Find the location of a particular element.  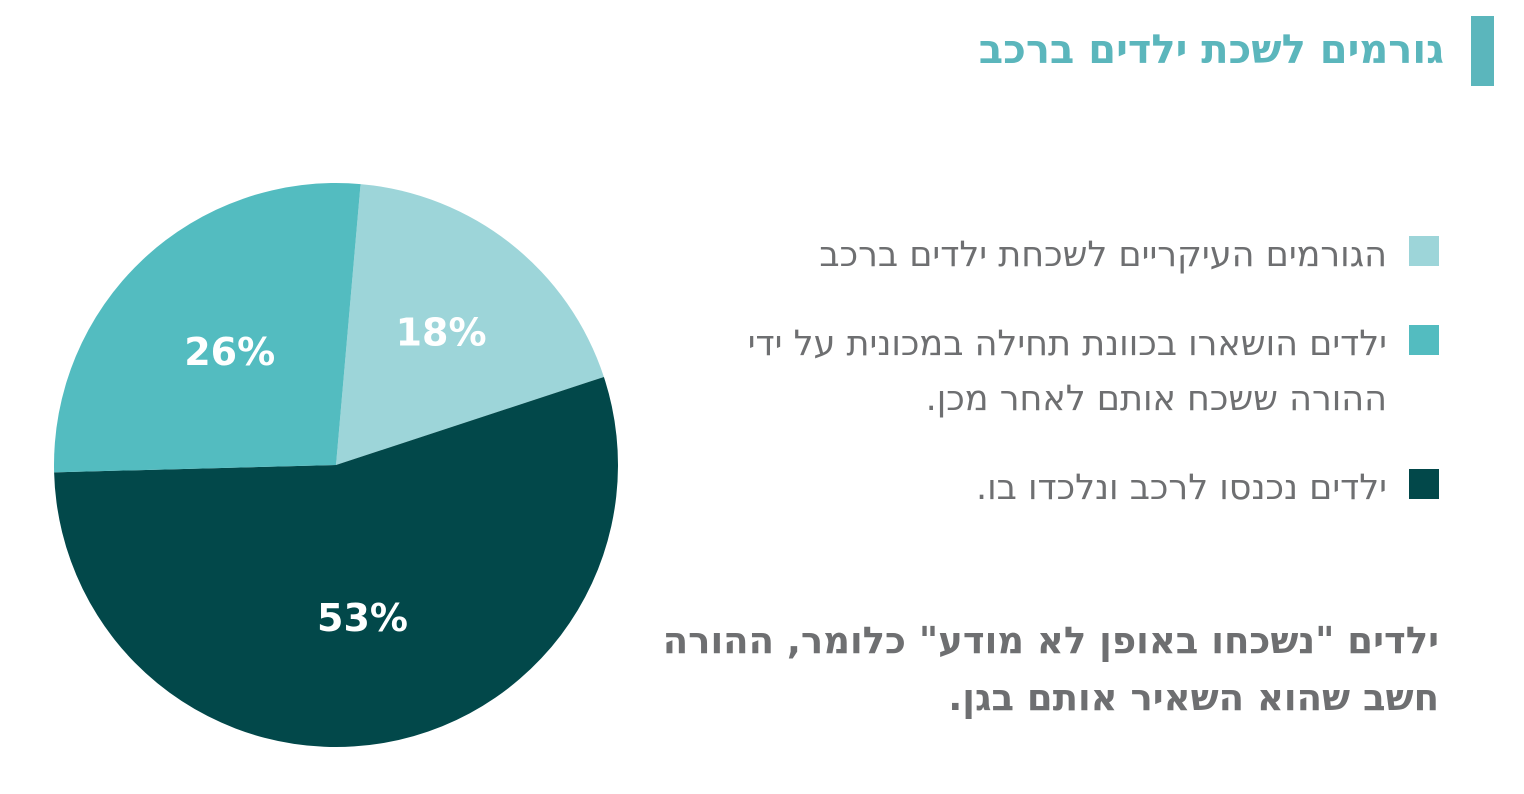

chart-title: גורמים לשכת ילדים ברכב is located at coordinates (1211, 50).